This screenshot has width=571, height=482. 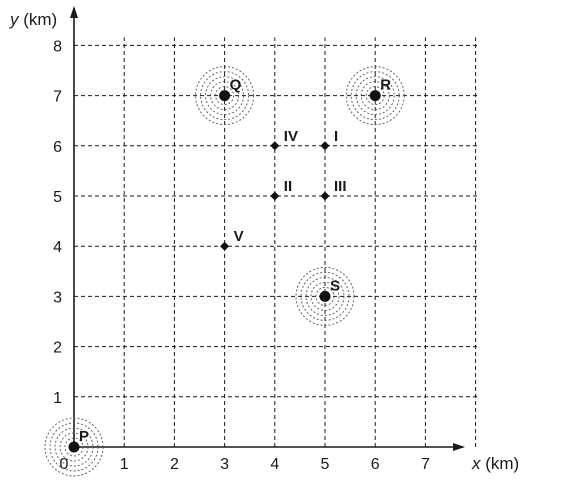 What do you see at coordinates (325, 146) in the screenshot?
I see `point-i-marker` at bounding box center [325, 146].